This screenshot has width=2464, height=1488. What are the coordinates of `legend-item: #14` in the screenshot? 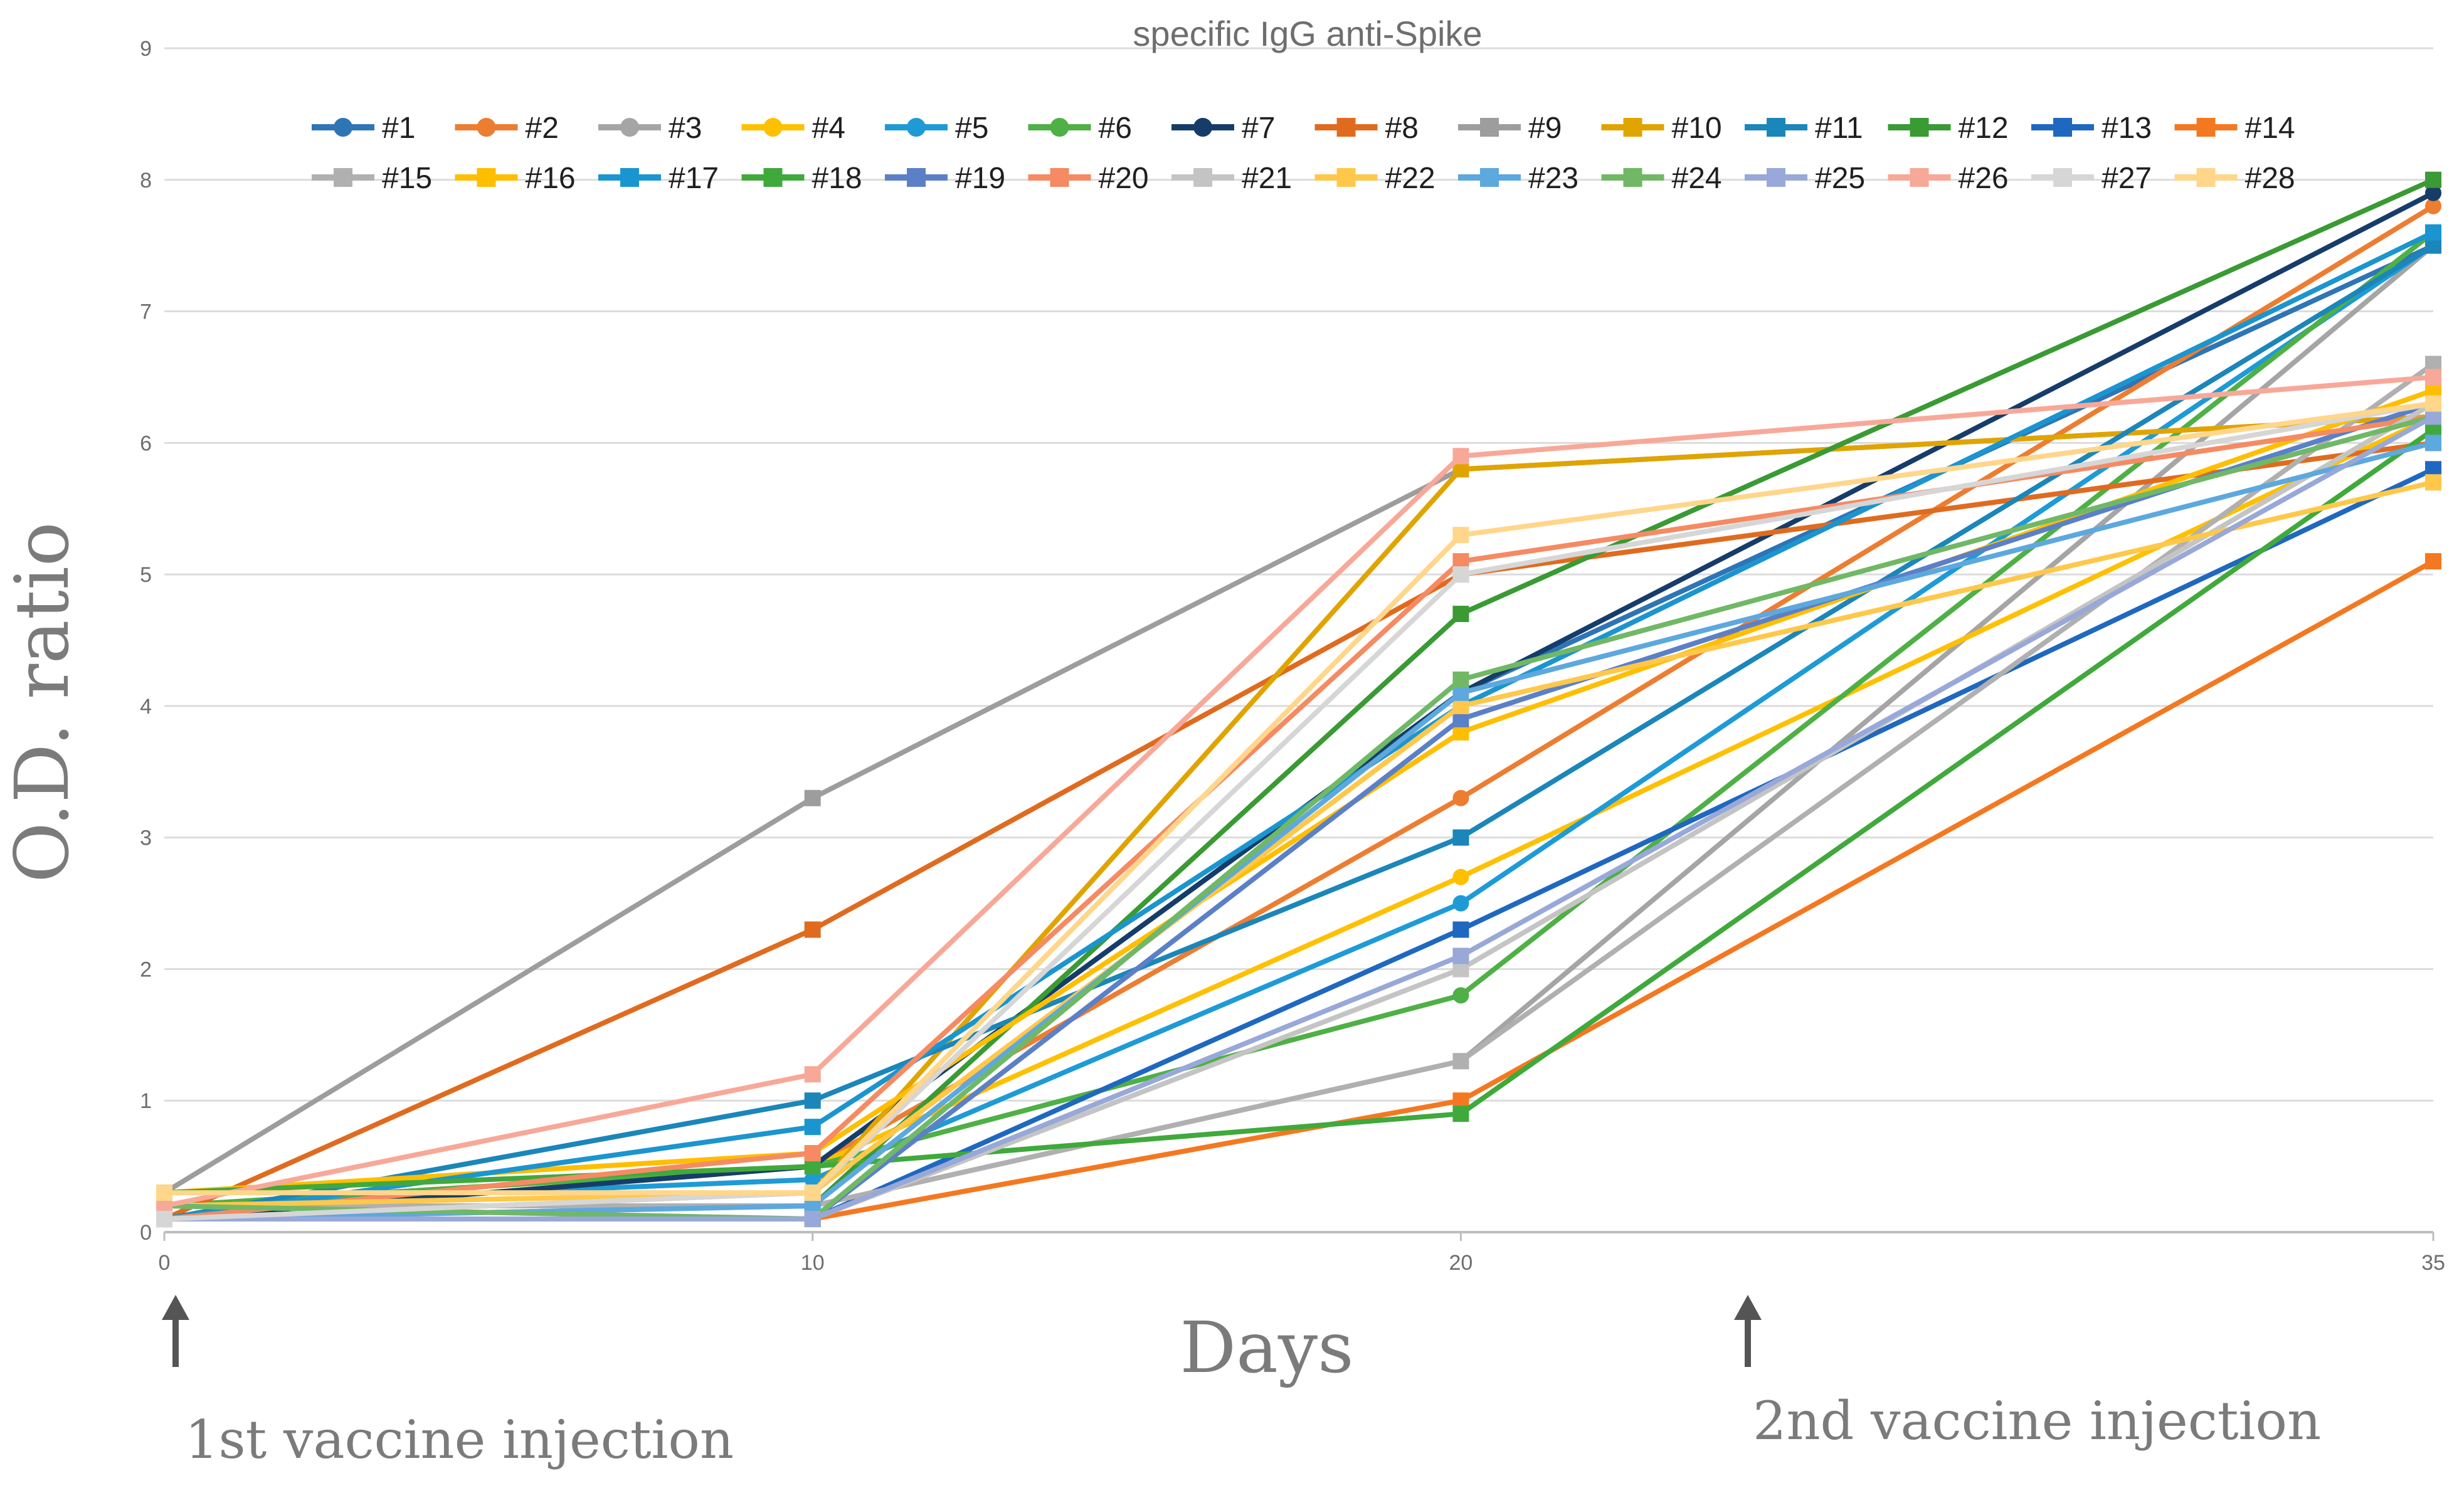 It's located at (2234, 129).